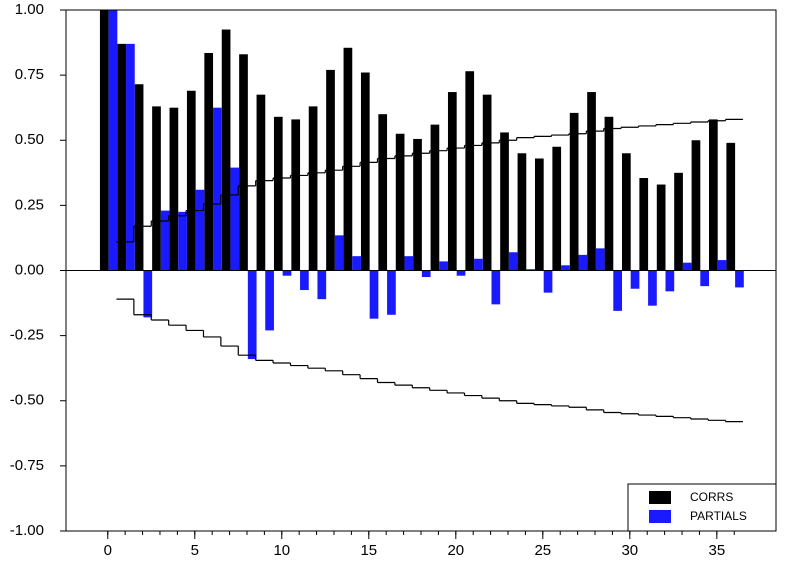 This screenshot has height=567, width=785. What do you see at coordinates (29, 9) in the screenshot?
I see `y-tick-label: 1.00` at bounding box center [29, 9].